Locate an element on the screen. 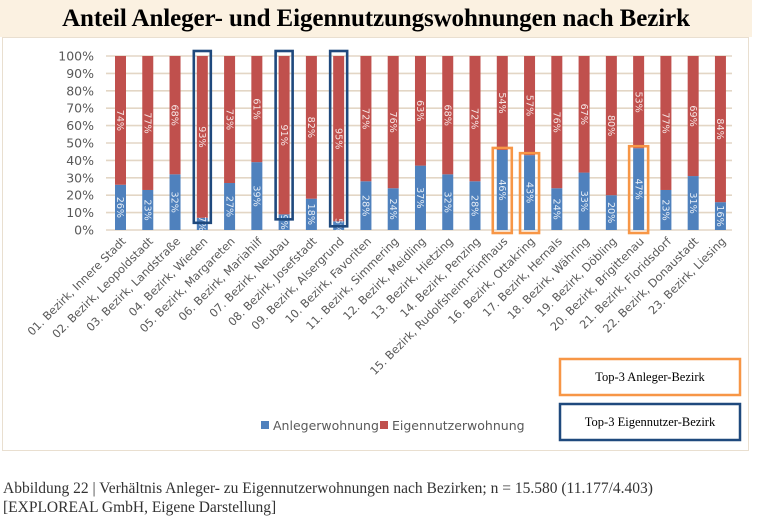 This screenshot has width=758, height=525. y-tick-label: 30% is located at coordinates (80, 177).